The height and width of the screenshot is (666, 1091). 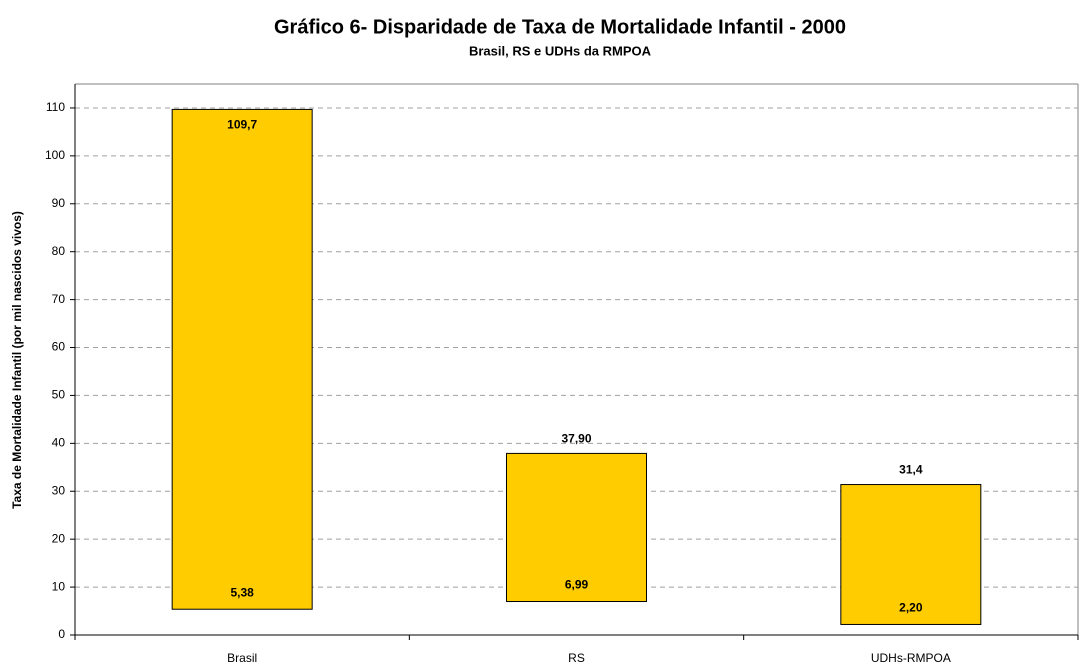 What do you see at coordinates (59, 395) in the screenshot?
I see `y-tick-label: 50` at bounding box center [59, 395].